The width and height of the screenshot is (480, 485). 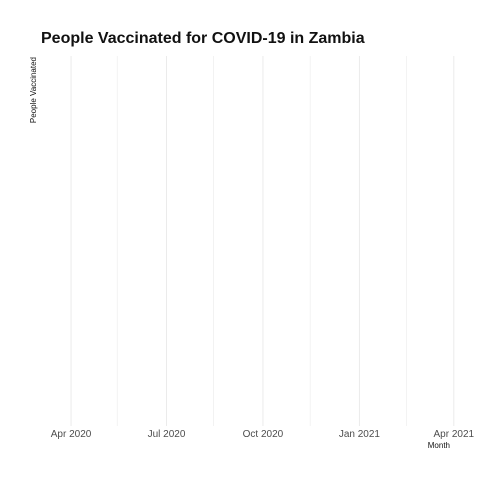 What do you see at coordinates (33, 90) in the screenshot?
I see `y-axis-title: People Vaccinated` at bounding box center [33, 90].